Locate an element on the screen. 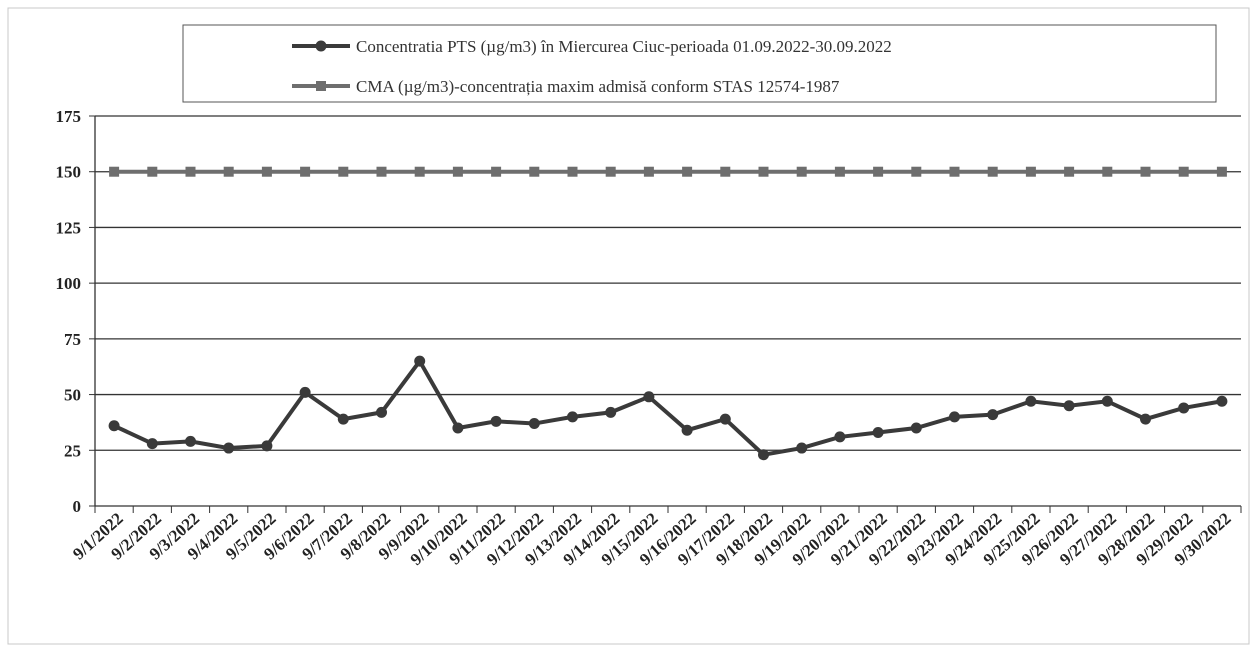 This screenshot has width=1257, height=651. series-line is located at coordinates (668, 407).